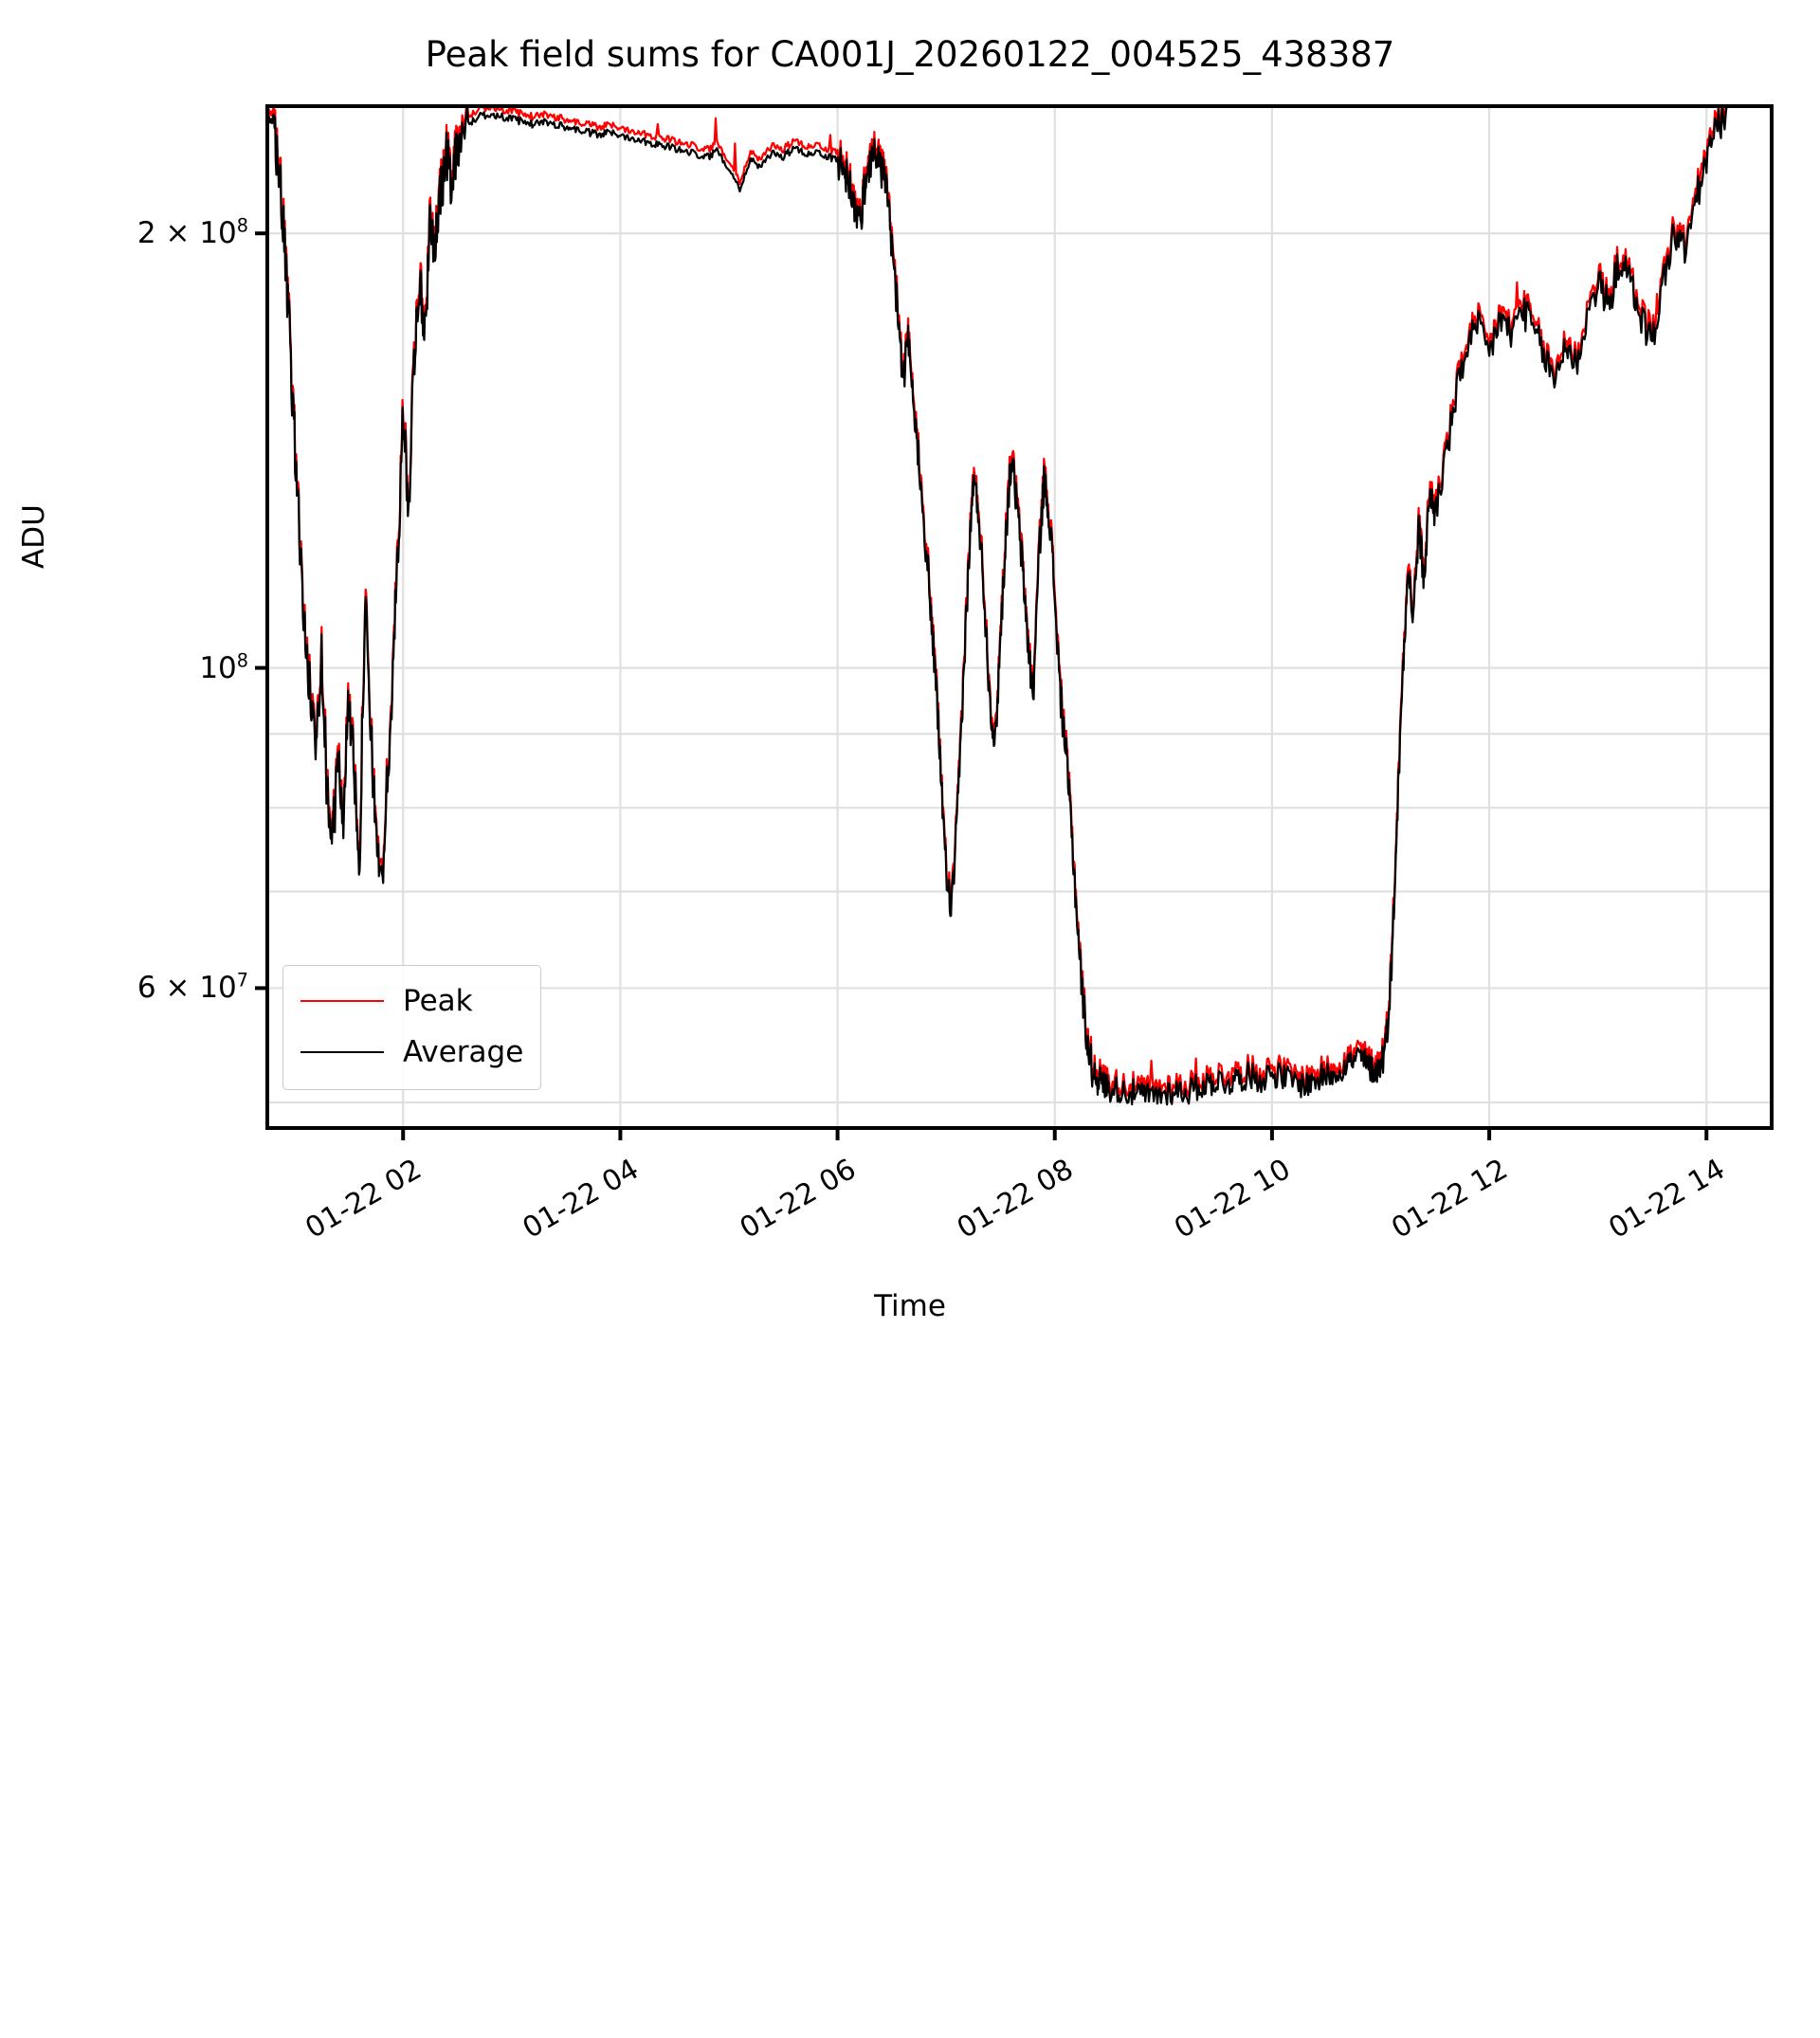 The height and width of the screenshot is (2038, 1820). I want to click on legend-item-peak: Peak, so click(411, 1001).